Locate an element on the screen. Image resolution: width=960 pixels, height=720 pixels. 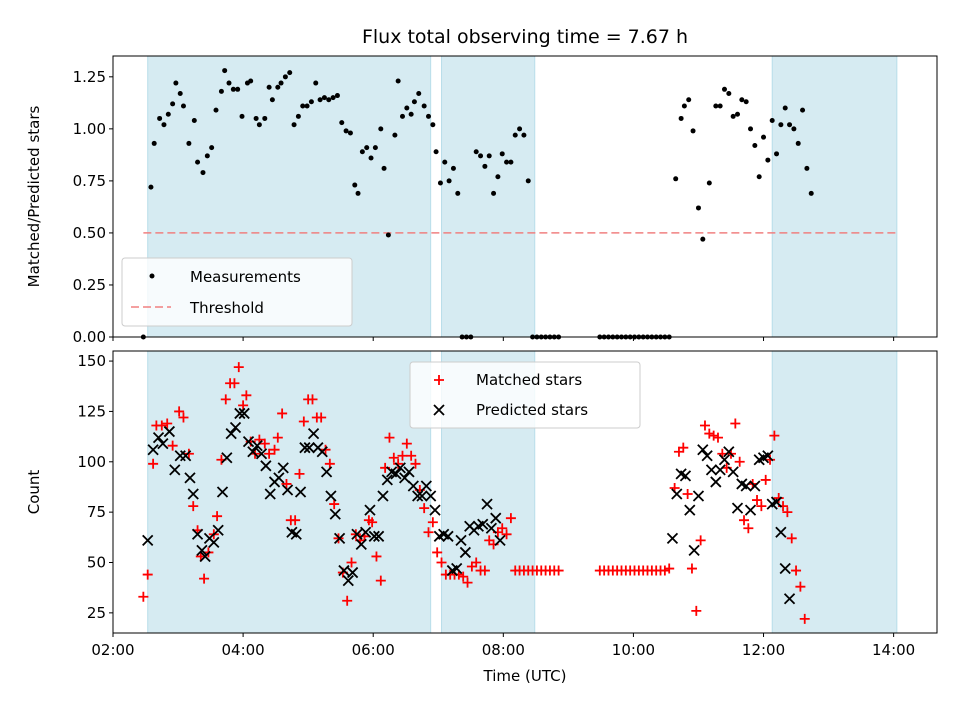
y-tick-label: 0.50 is located at coordinates (89, 233).